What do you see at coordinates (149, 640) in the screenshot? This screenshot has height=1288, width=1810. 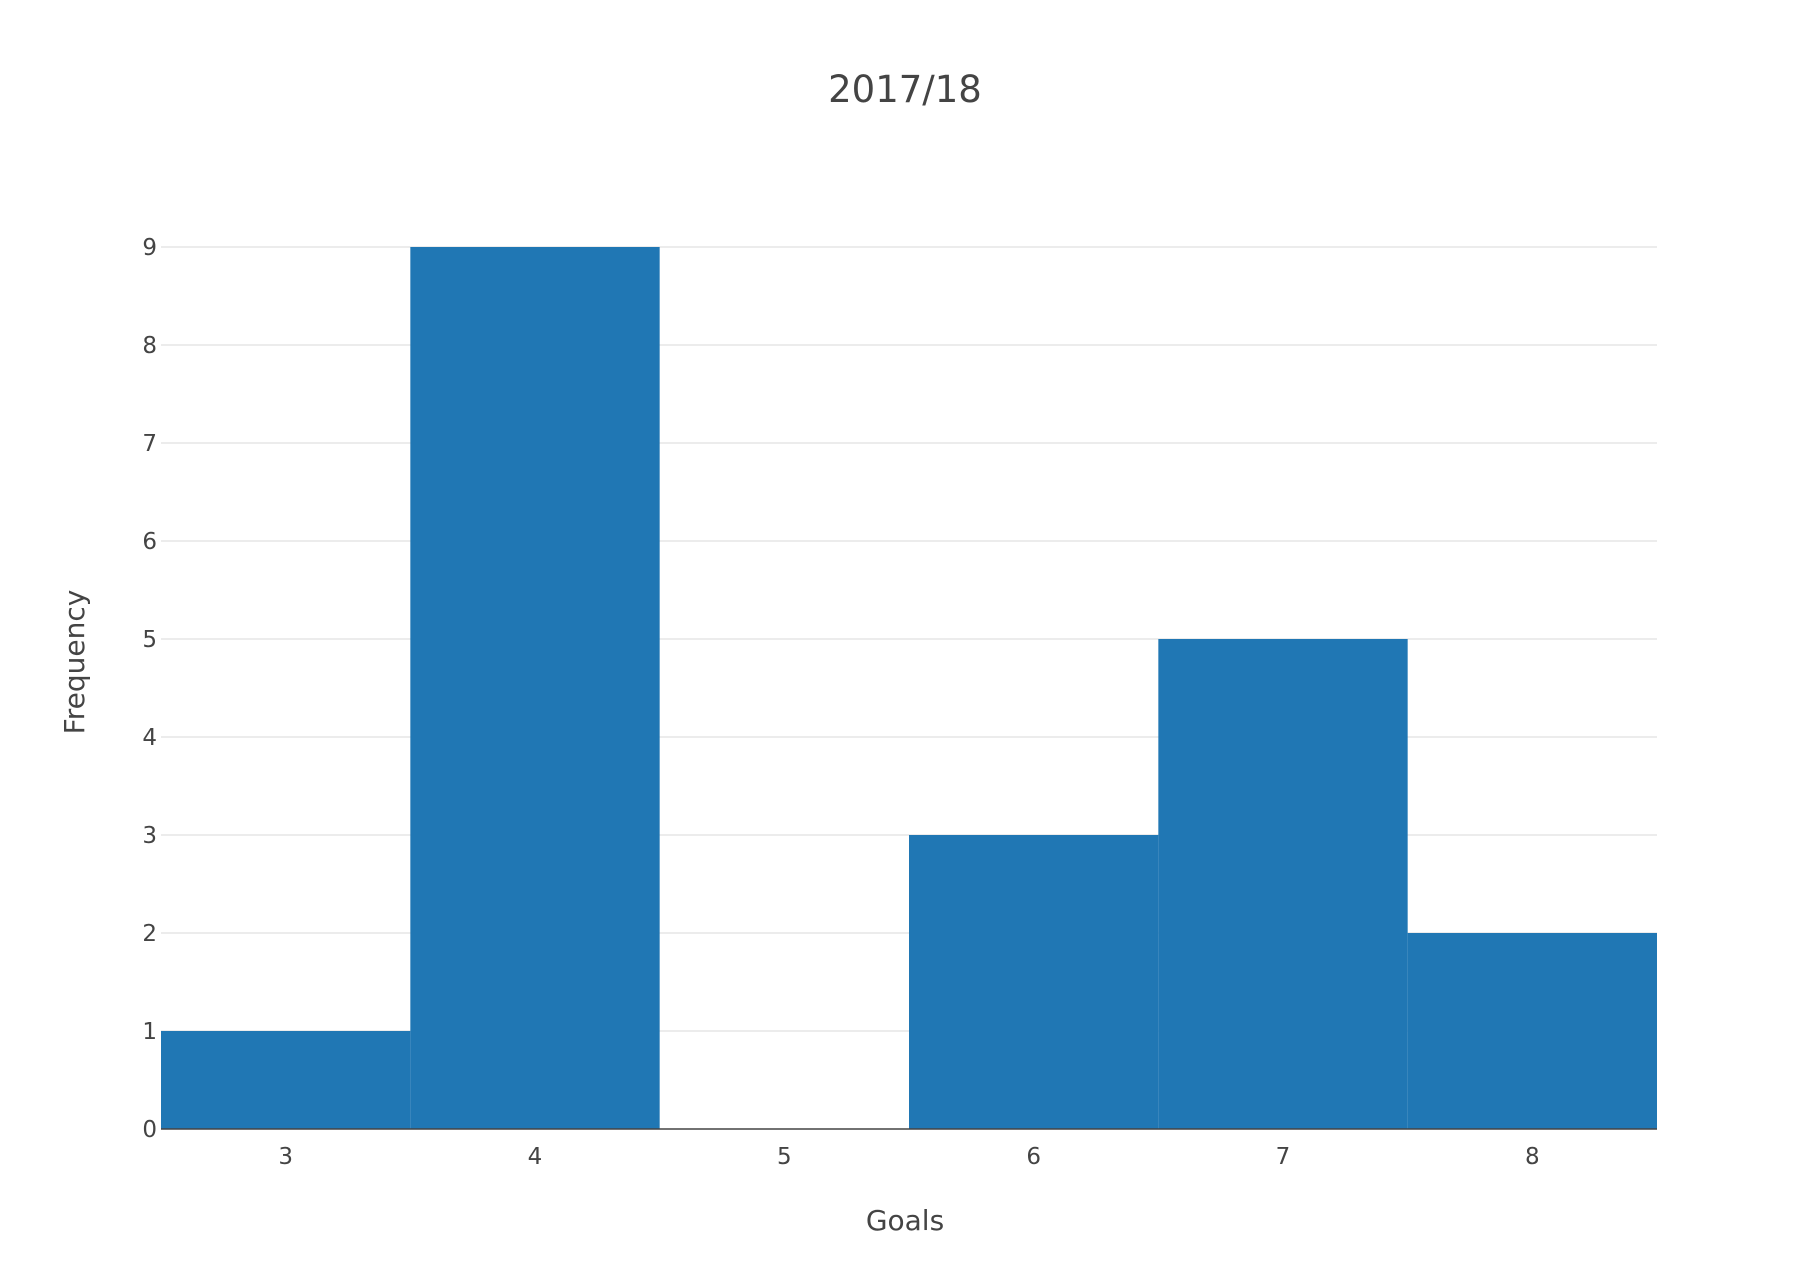 I see `y-tick-label: 5` at bounding box center [149, 640].